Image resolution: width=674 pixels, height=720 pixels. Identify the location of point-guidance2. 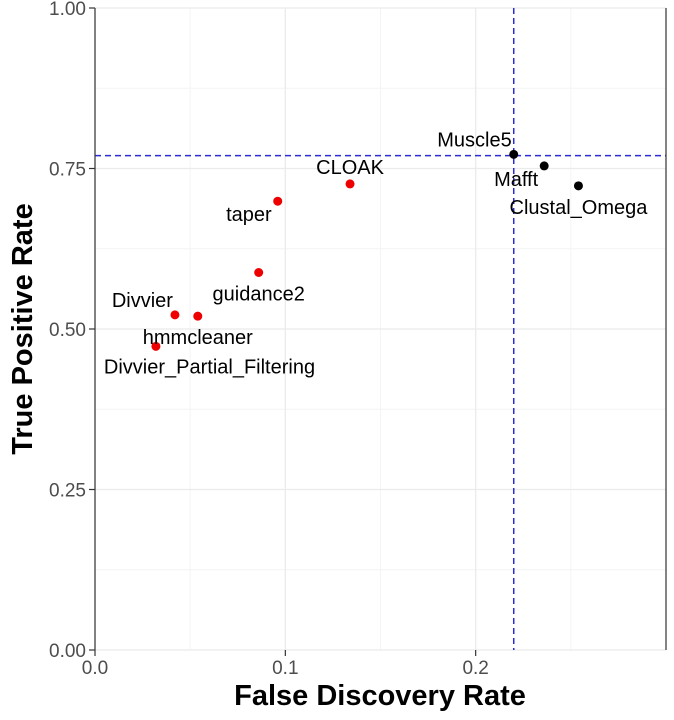
(259, 273).